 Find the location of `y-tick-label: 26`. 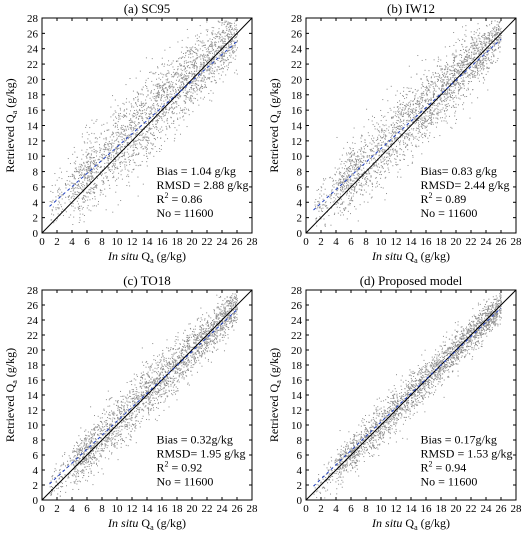

y-tick-label: 26 is located at coordinates (33, 34).